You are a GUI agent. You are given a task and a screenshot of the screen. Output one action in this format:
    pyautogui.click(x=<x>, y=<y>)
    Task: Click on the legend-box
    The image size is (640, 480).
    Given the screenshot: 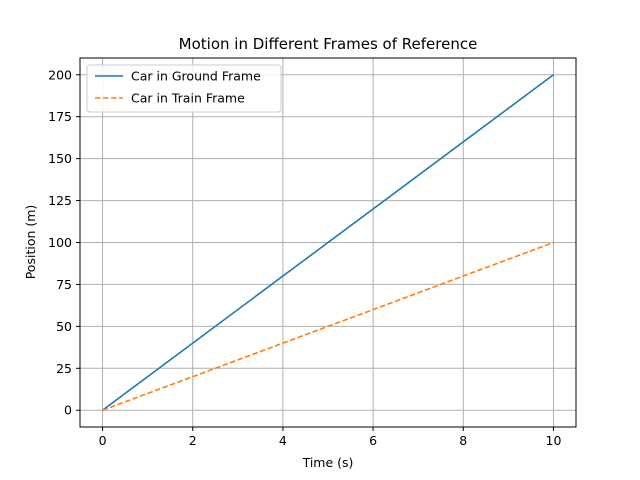 What is the action you would take?
    pyautogui.click(x=184, y=88)
    